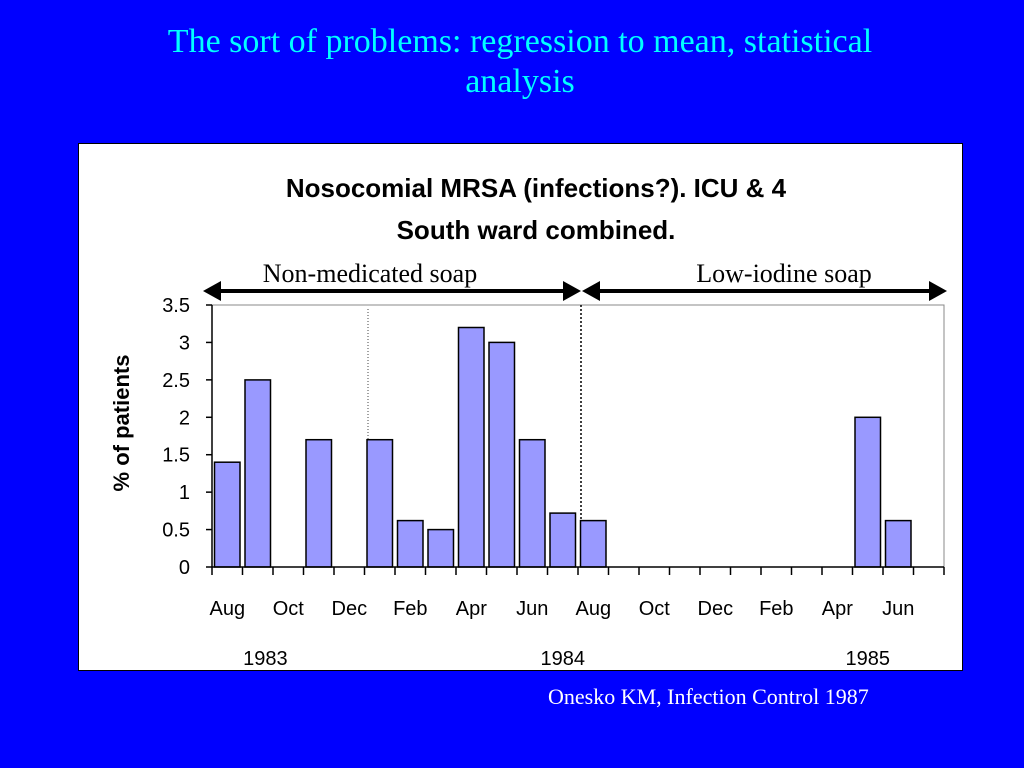 The height and width of the screenshot is (768, 1024). Describe the element at coordinates (184, 493) in the screenshot. I see `y-tick-label: 1` at that location.